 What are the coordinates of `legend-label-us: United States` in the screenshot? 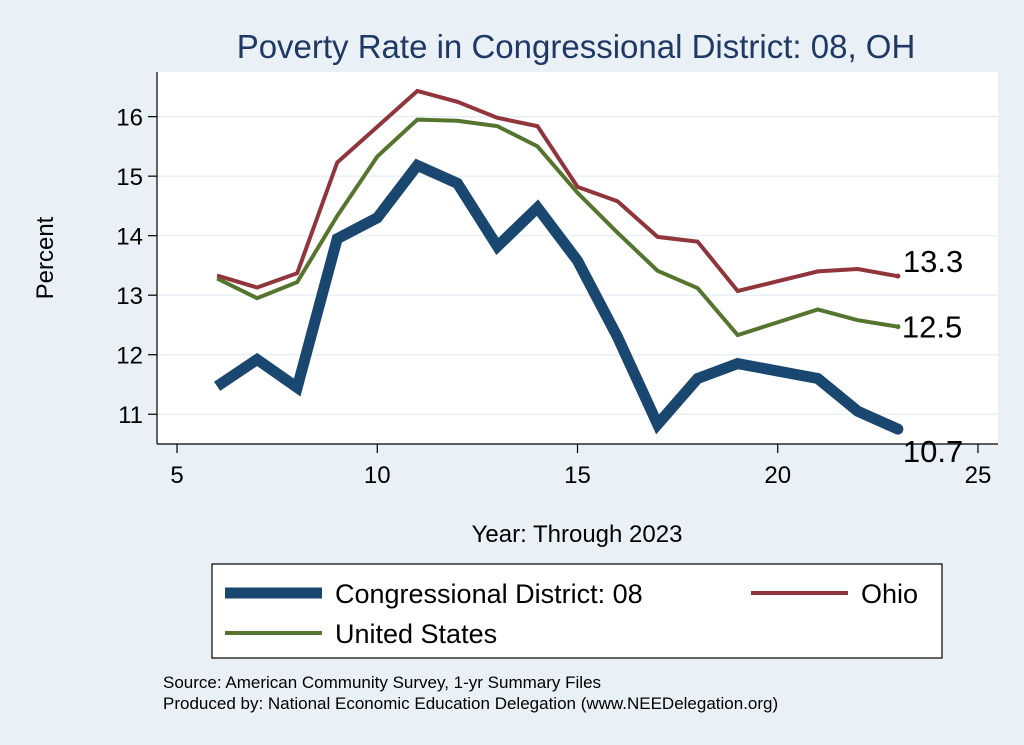 It's located at (416, 634).